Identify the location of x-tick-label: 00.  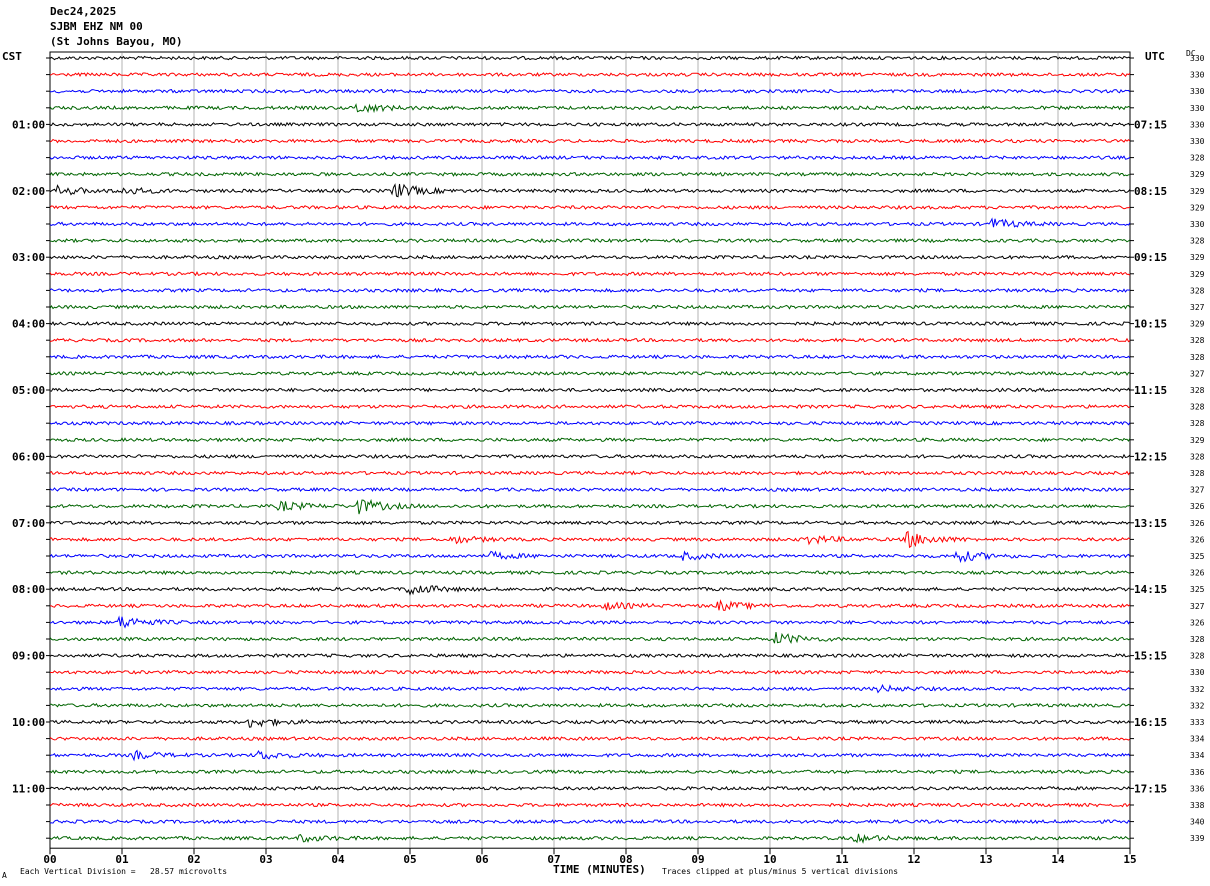
(49, 859).